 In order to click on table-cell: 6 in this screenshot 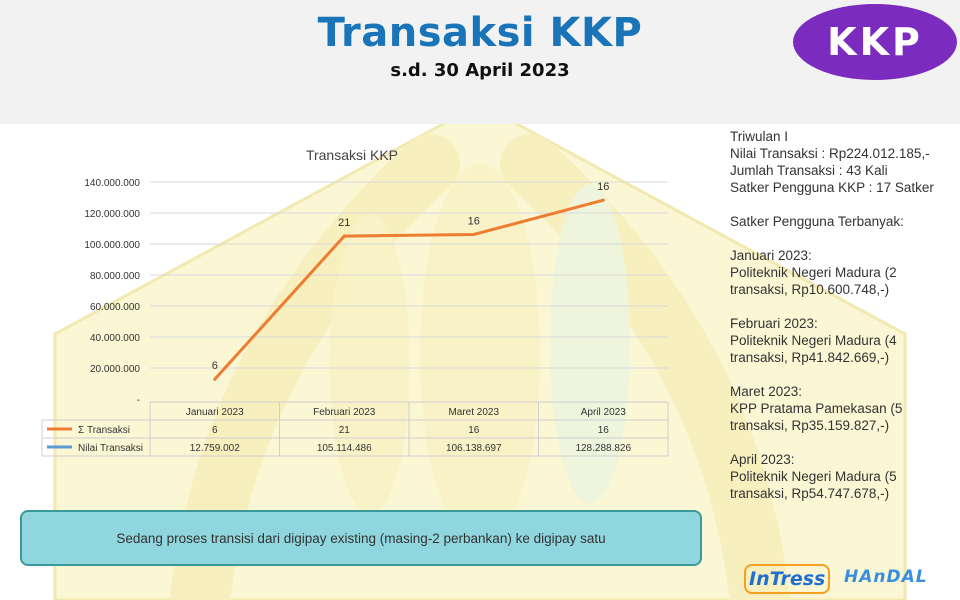, I will do `click(215, 430)`.